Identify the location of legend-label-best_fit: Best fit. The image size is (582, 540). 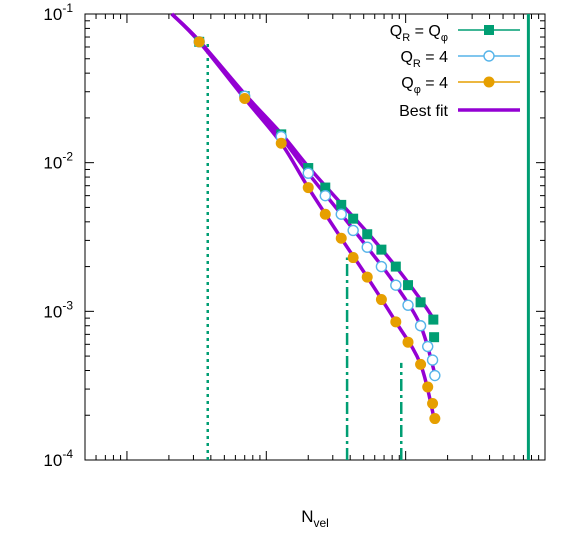
(423, 111).